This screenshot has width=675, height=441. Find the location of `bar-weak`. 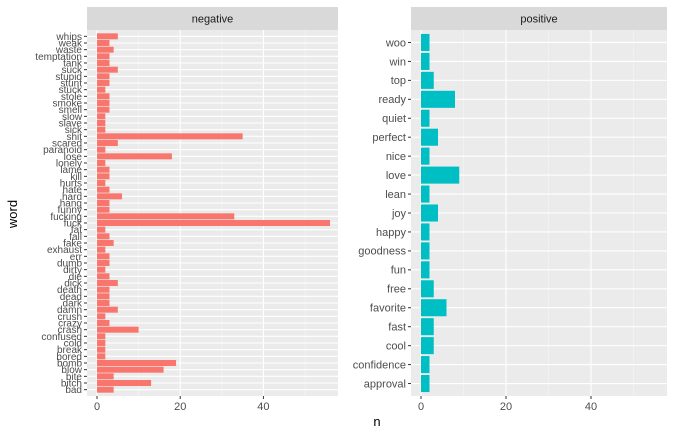

bar-weak is located at coordinates (103, 43).